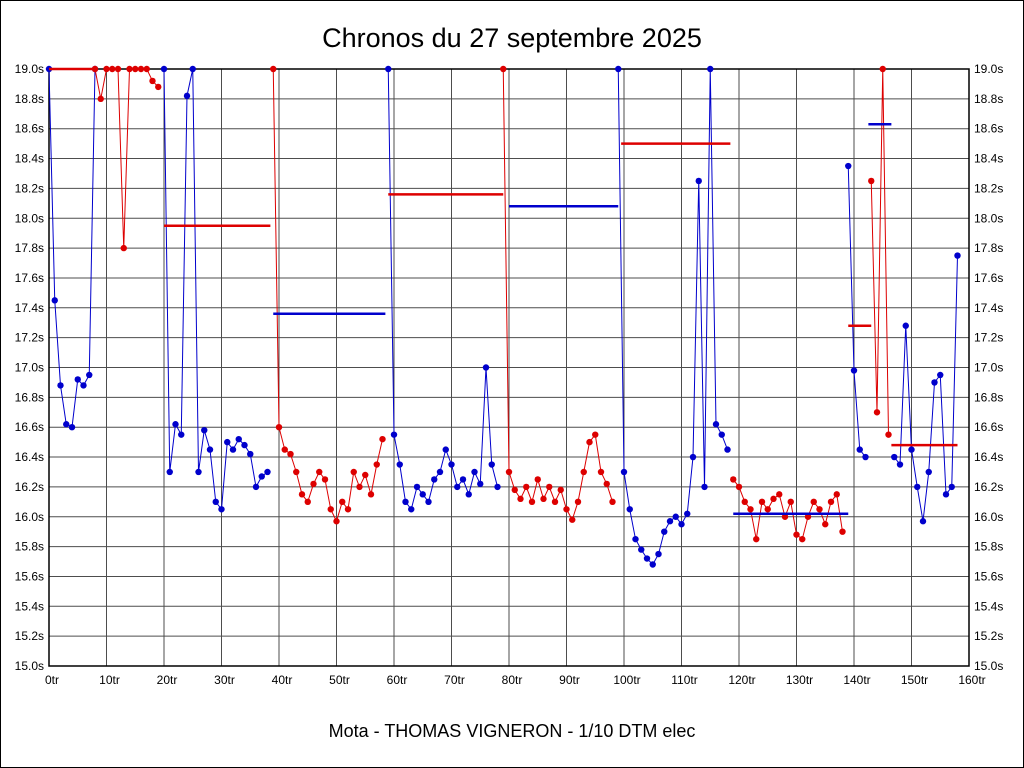 This screenshot has height=768, width=1024. Describe the element at coordinates (988, 606) in the screenshot. I see `y-tick-label-right: 15.4s` at that location.